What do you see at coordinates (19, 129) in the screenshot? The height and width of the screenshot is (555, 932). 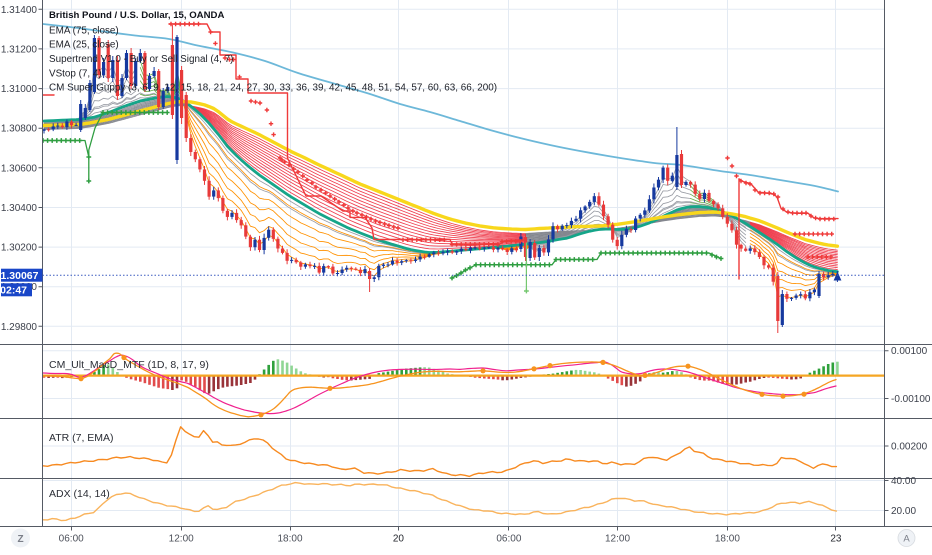 I see `svg-text: 1.30800` at bounding box center [19, 129].